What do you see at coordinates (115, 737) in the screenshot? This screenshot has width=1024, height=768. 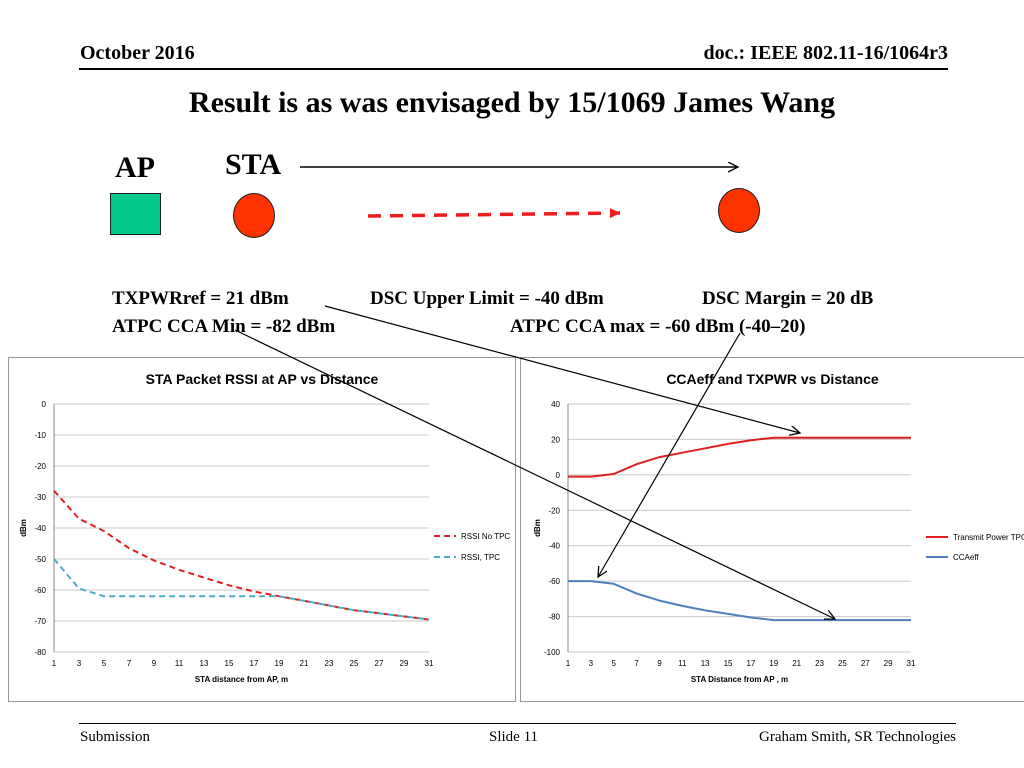 I see `footer-submission: Submission` at bounding box center [115, 737].